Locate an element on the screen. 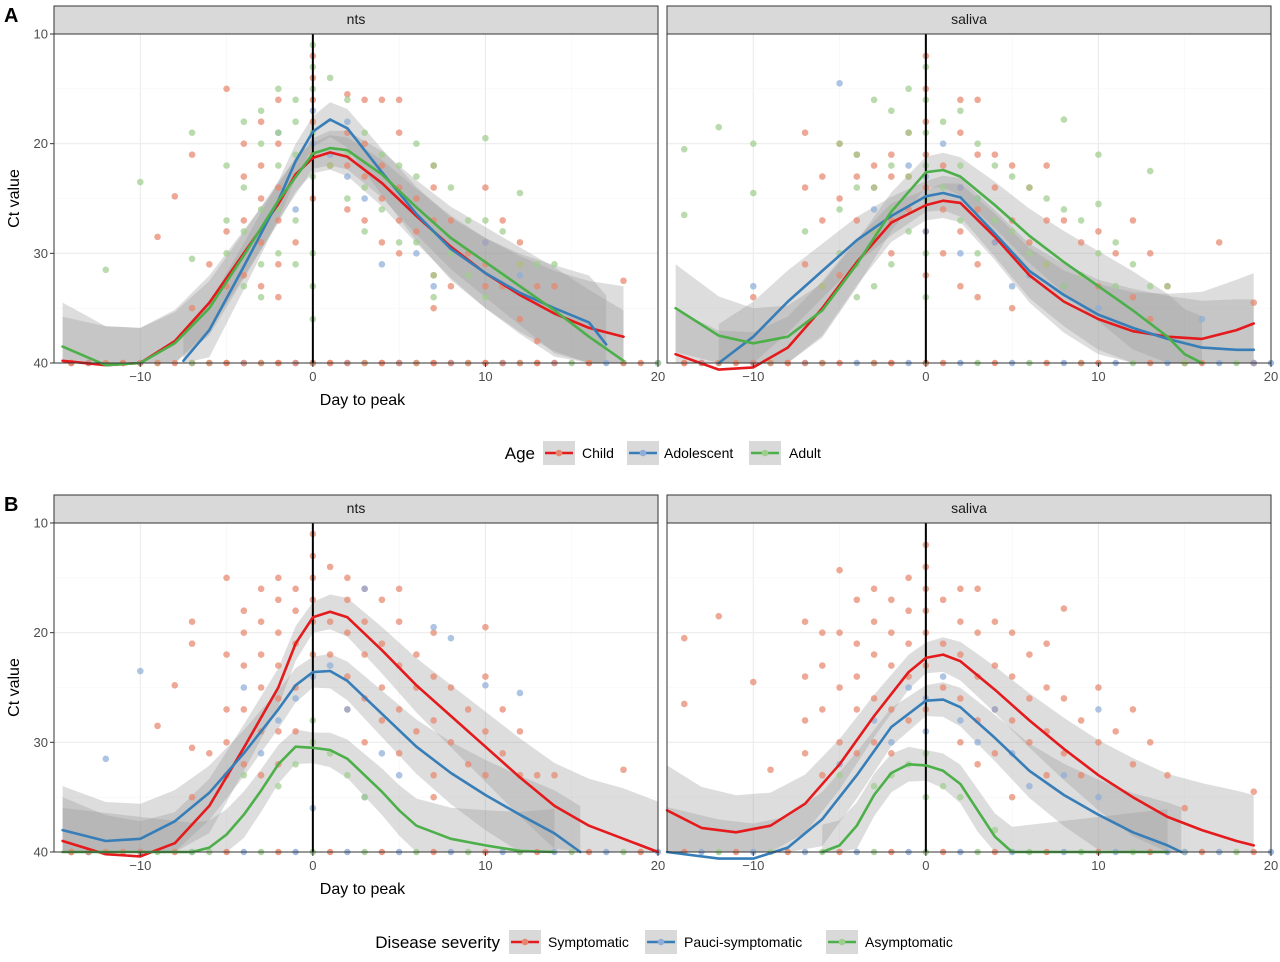 This screenshot has width=1280, height=962. y-tick-label: 20 is located at coordinates (41, 143).